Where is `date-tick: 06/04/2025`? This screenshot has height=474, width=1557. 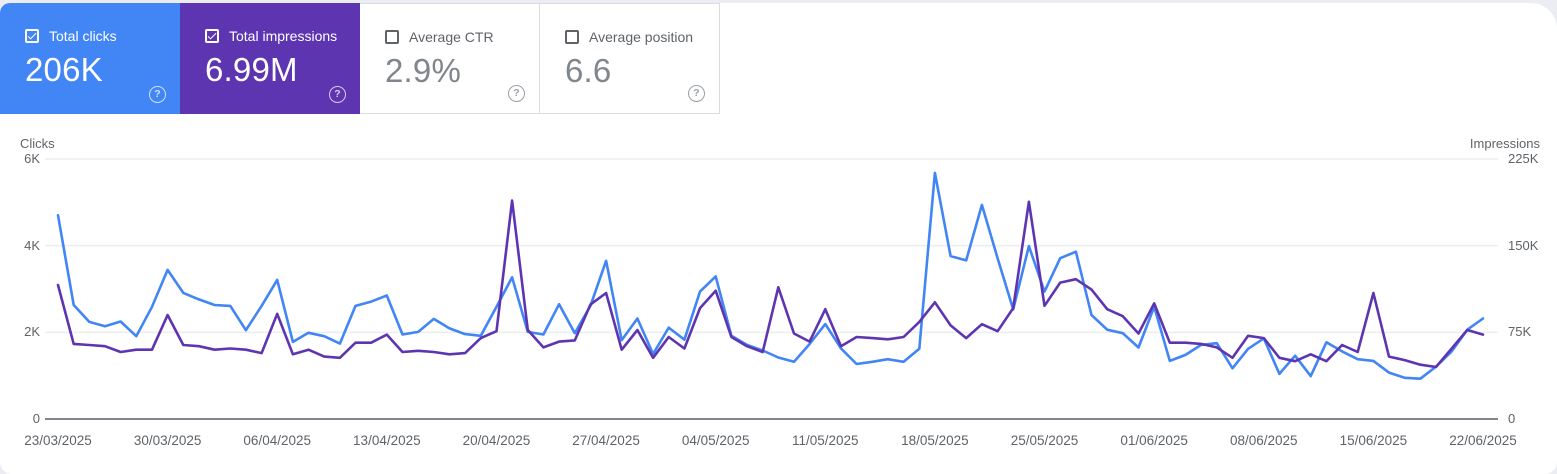 date-tick: 06/04/2025 is located at coordinates (277, 440).